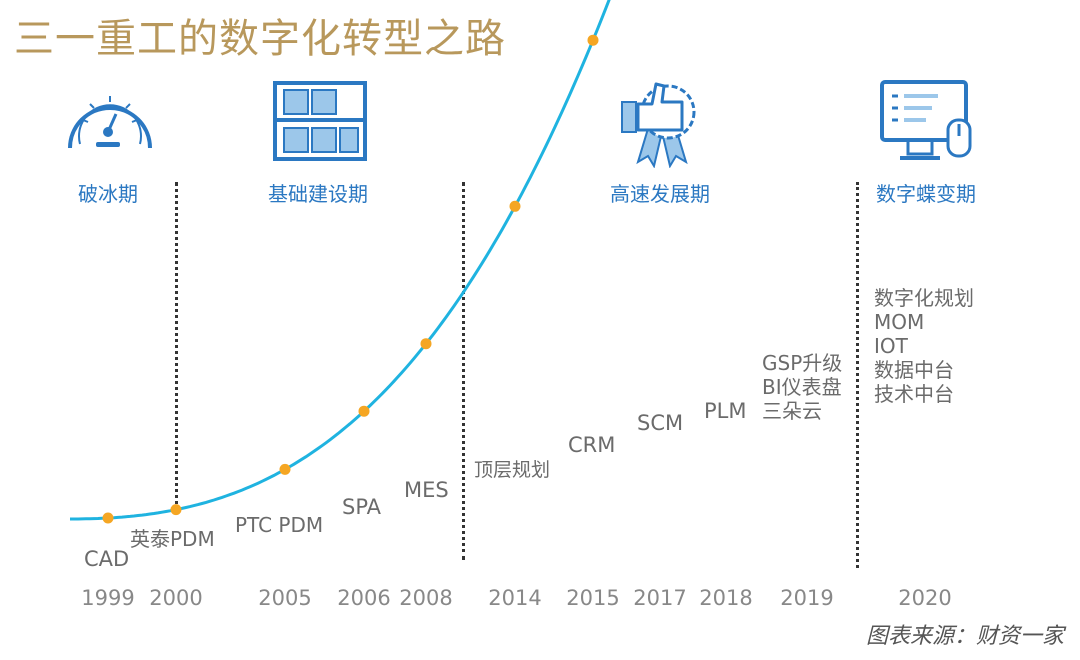  I want to click on year-label: 2006, so click(363, 598).